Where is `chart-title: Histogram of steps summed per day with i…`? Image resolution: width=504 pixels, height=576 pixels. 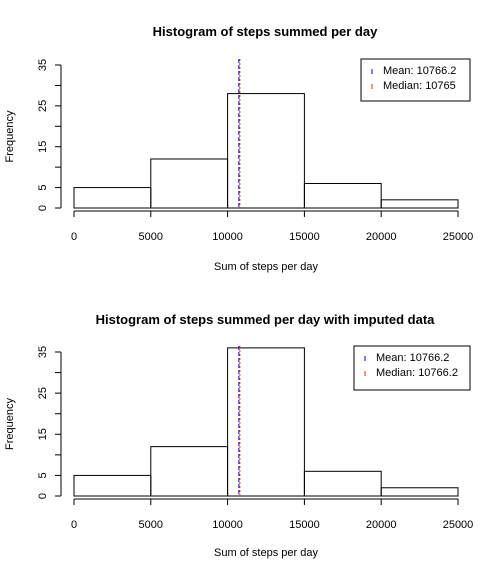
chart-title: Histogram of steps summed per day with i… is located at coordinates (266, 319).